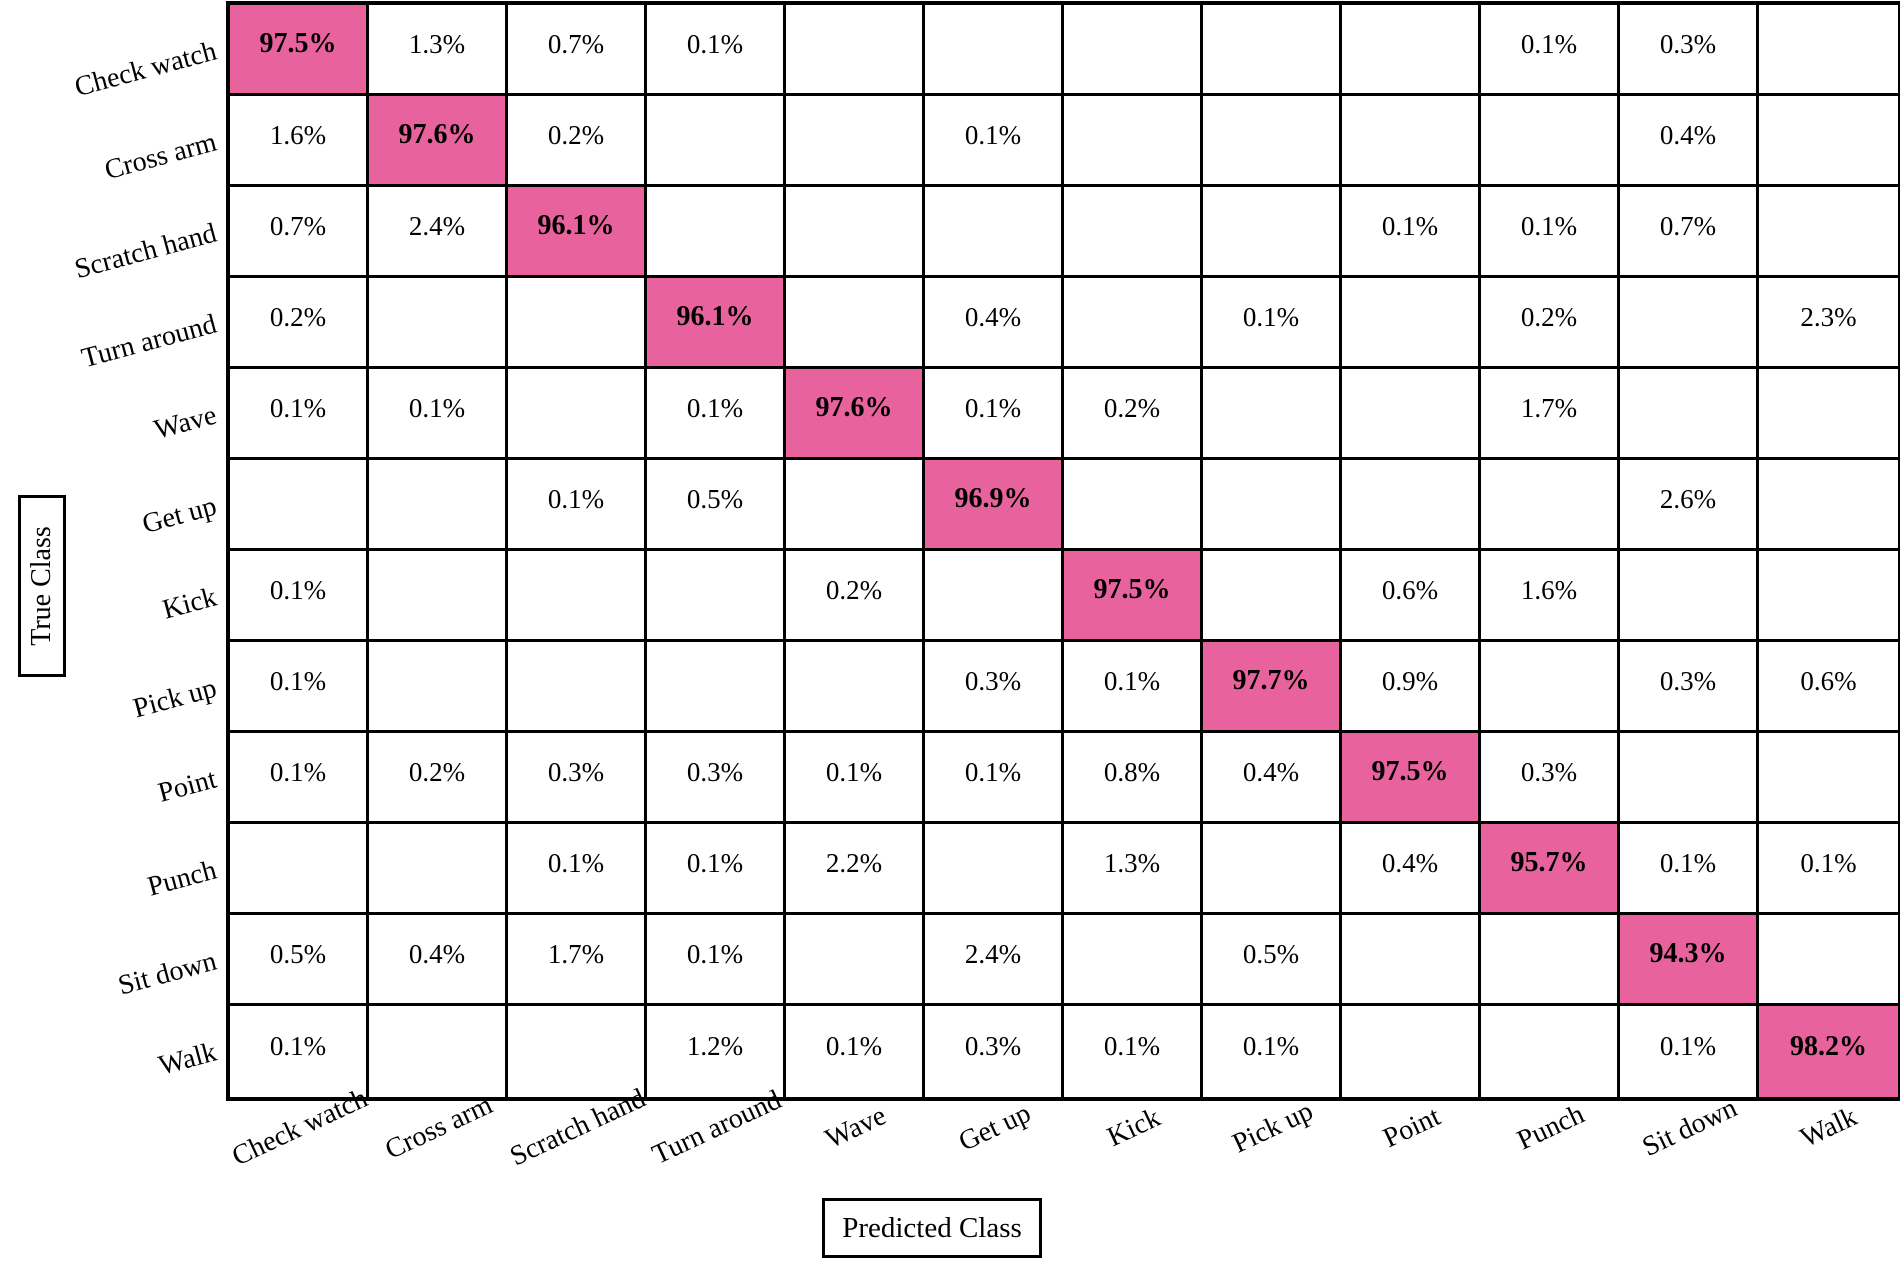 This screenshot has width=1900, height=1265. Describe the element at coordinates (438, 141) in the screenshot. I see `matrix-cell-diagonal: 97.6%` at that location.